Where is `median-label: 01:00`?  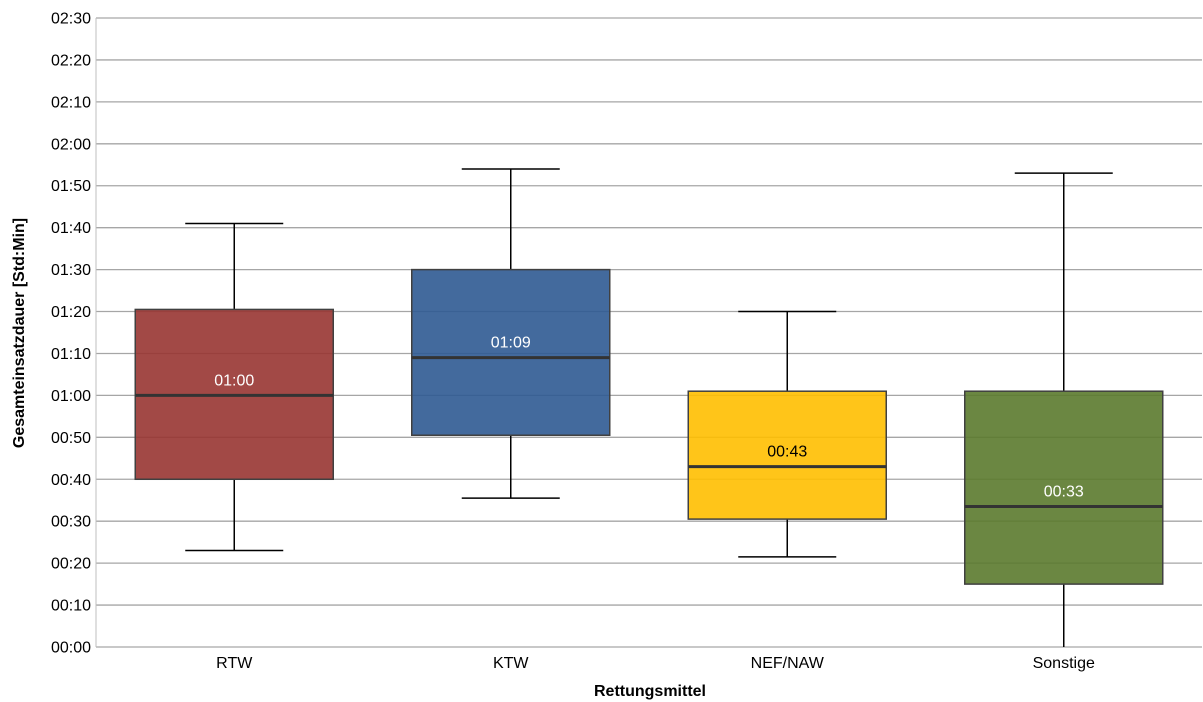 median-label: 01:00 is located at coordinates (234, 380).